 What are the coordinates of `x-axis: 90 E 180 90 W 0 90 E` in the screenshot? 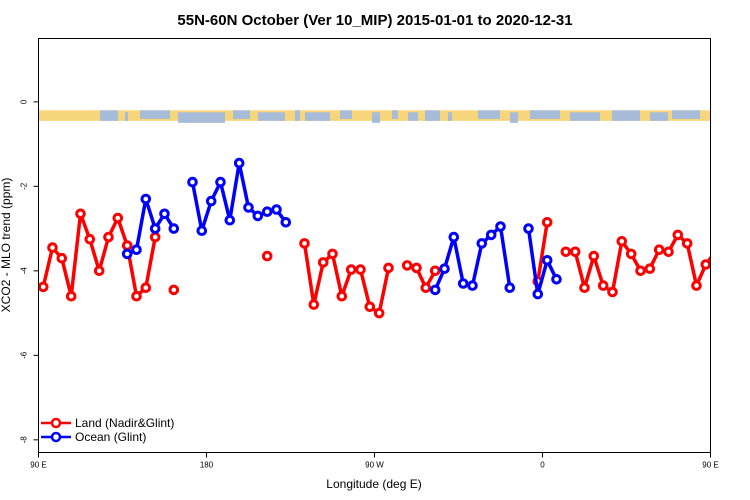 It's located at (374, 461).